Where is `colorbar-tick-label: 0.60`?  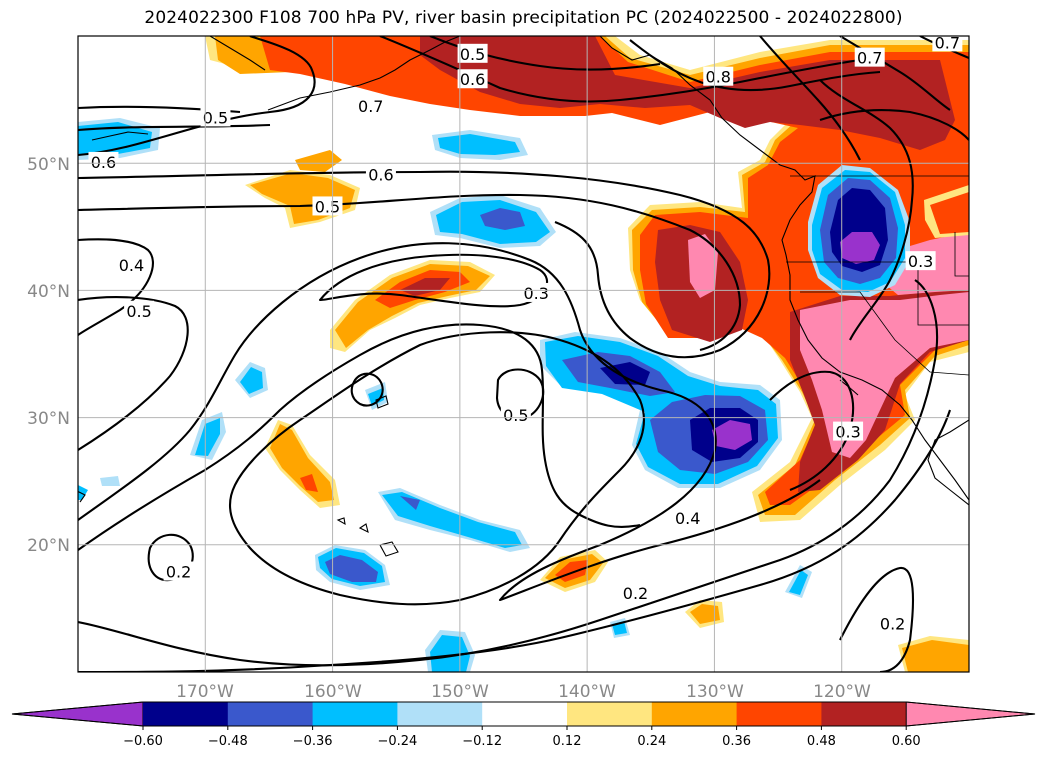 colorbar-tick-label: 0.60 is located at coordinates (906, 741).